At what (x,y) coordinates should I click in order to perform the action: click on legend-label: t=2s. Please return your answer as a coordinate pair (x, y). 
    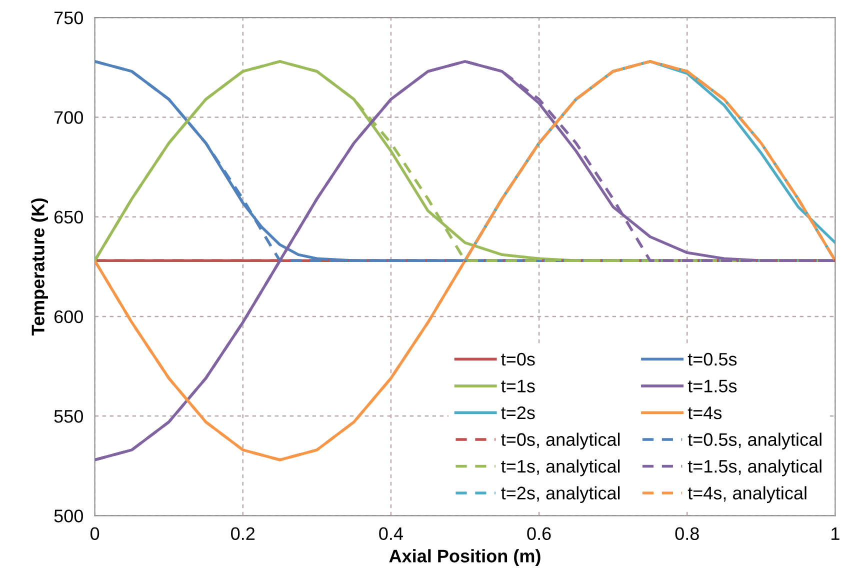
    Looking at the image, I should click on (518, 413).